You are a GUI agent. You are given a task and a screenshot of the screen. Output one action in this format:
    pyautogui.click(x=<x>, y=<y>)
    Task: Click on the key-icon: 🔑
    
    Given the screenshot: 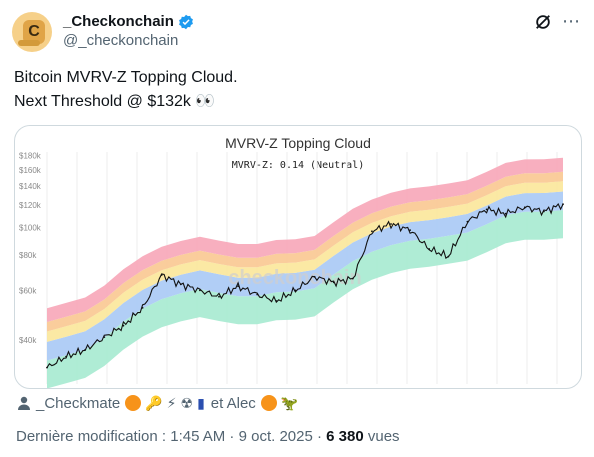 What is the action you would take?
    pyautogui.click(x=154, y=402)
    